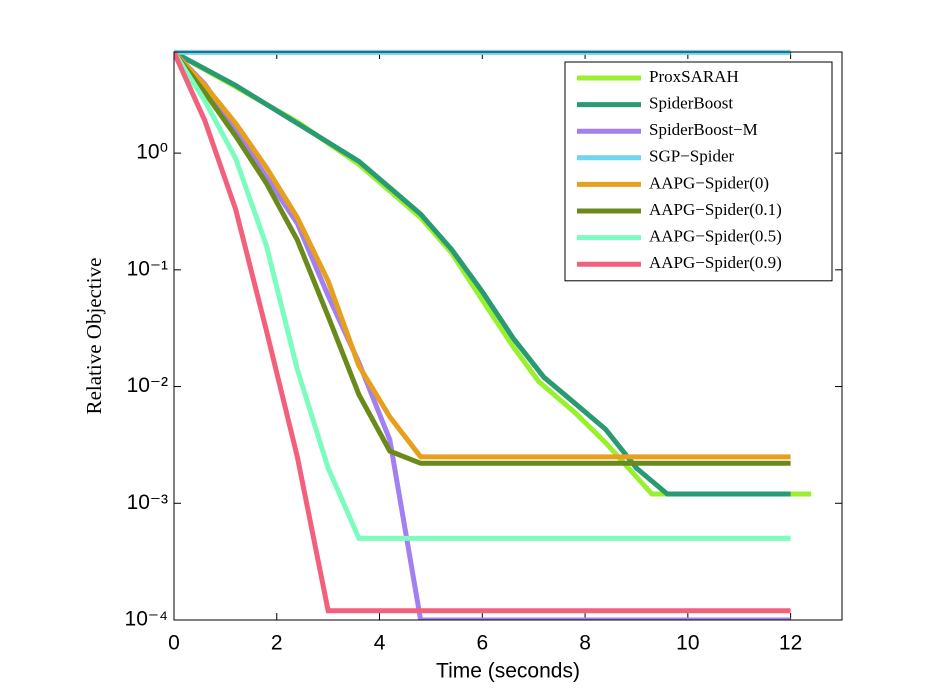  What do you see at coordinates (691, 103) in the screenshot?
I see `legend-label: SpiderBoost` at bounding box center [691, 103].